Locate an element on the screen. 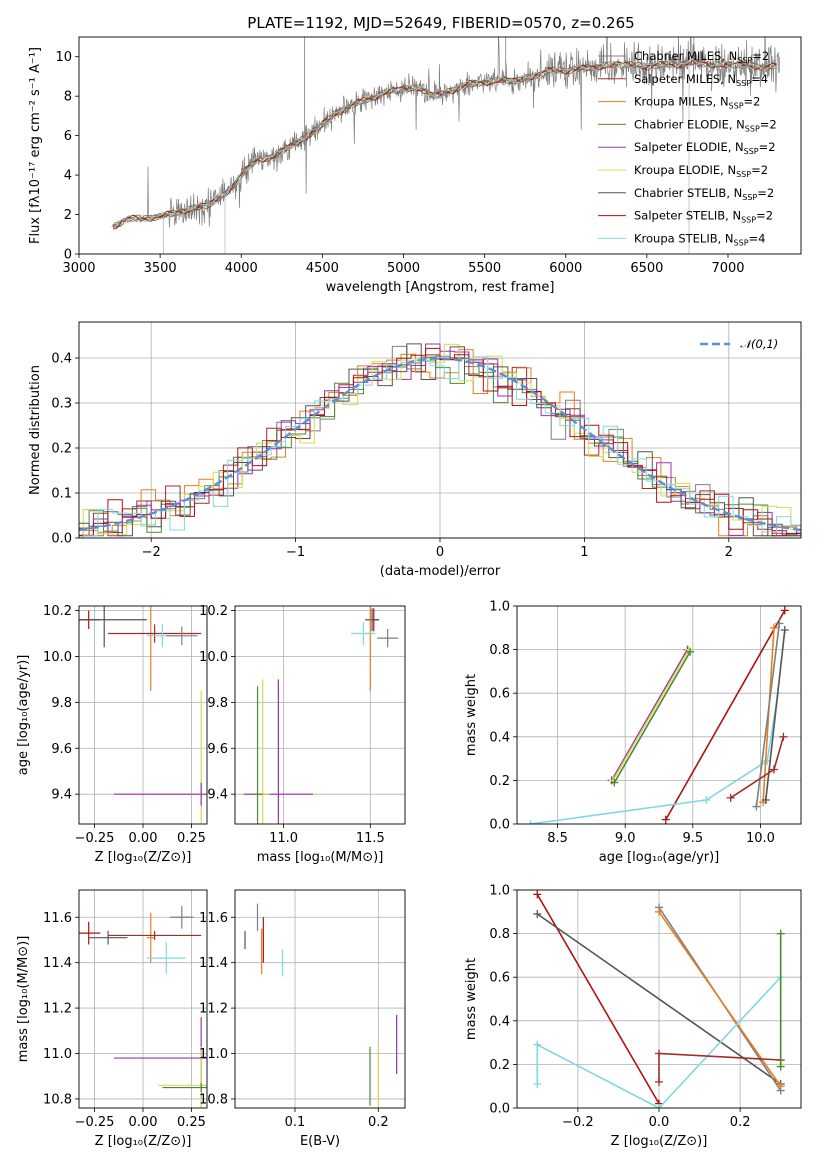  x-tick-label: 0.25 is located at coordinates (191, 1122).